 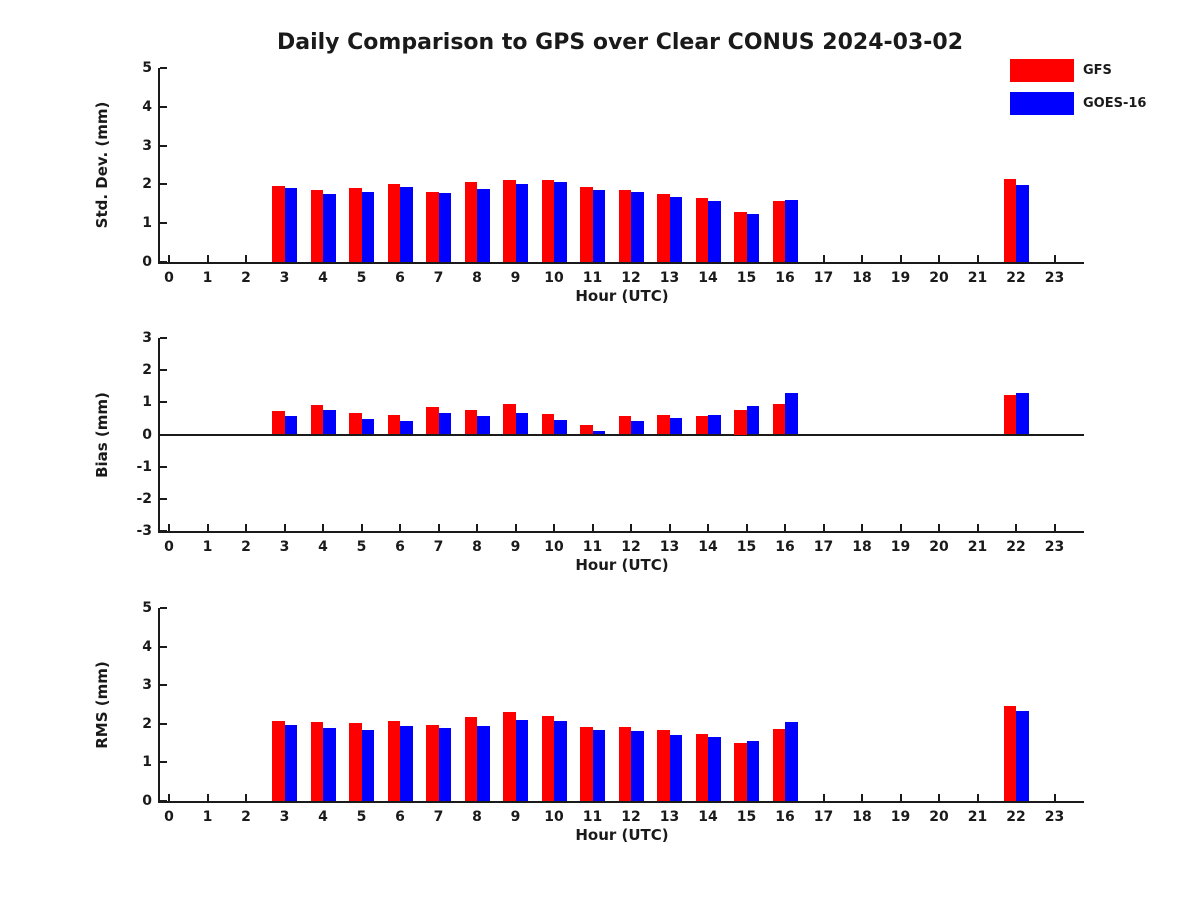 I want to click on legend-item-goes16: GOES-16, so click(x=1078, y=103).